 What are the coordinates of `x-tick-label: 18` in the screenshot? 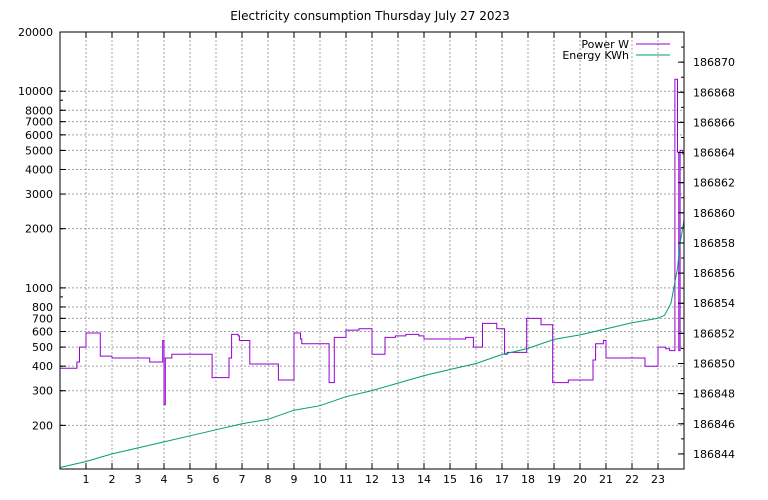 It's located at (528, 479).